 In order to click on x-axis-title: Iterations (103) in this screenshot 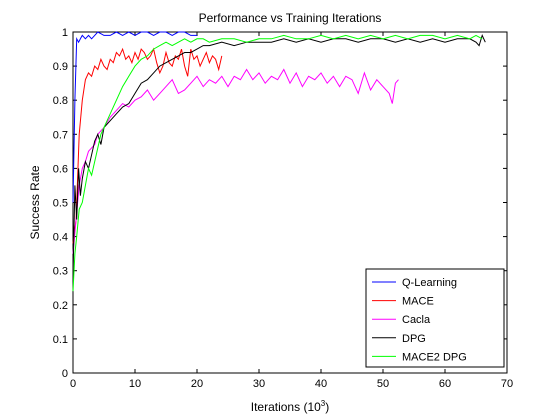, I will do `click(290, 406)`.